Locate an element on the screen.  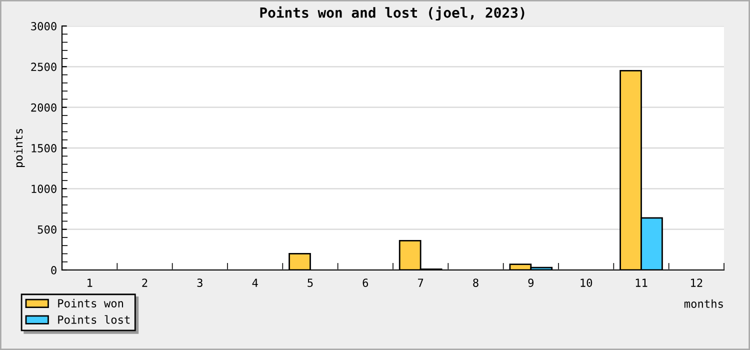
y-tick-label: 3000 is located at coordinates (43, 26).